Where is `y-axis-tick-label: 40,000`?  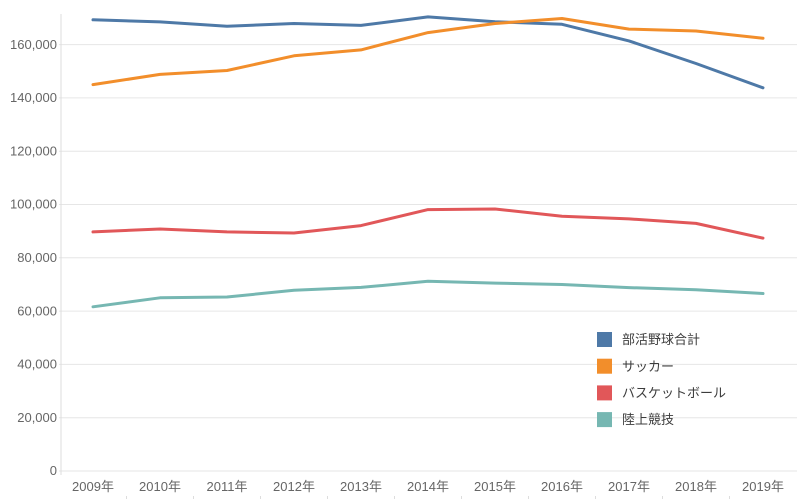
y-axis-tick-label: 40,000 is located at coordinates (37, 364).